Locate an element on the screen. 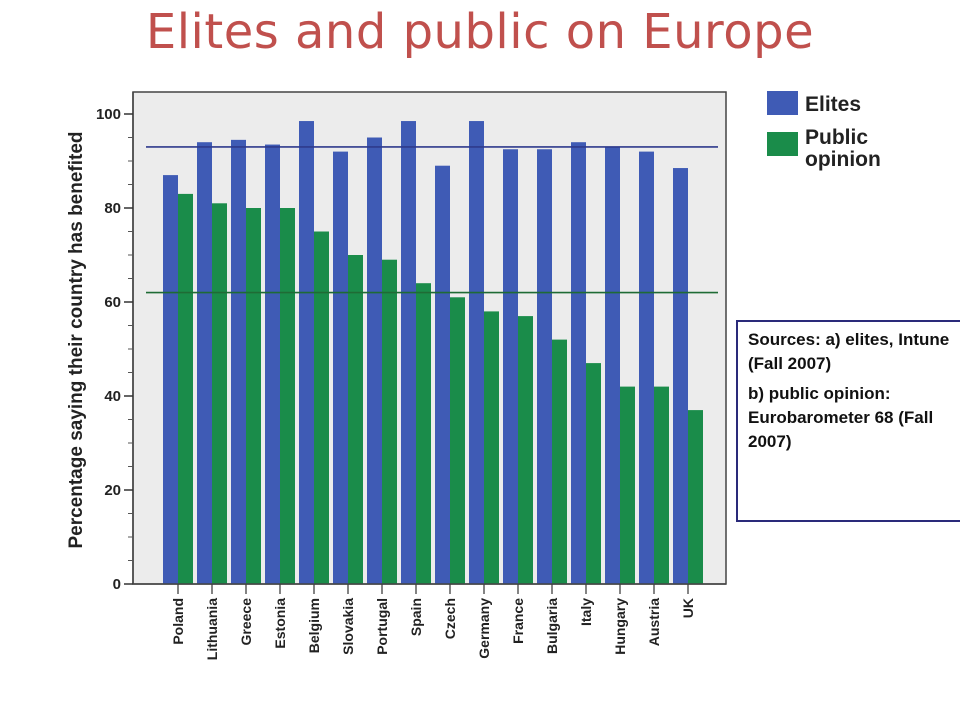  x-tick-label-greece: Greece is located at coordinates (246, 622).